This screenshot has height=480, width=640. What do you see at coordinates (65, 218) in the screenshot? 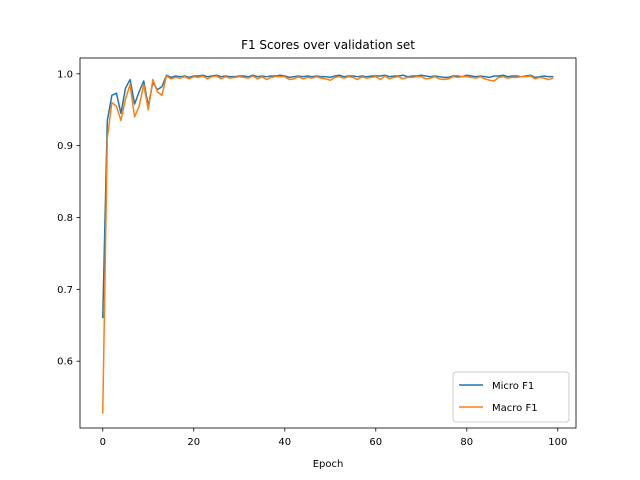
I see `y-tick-label: 0.8` at bounding box center [65, 218].